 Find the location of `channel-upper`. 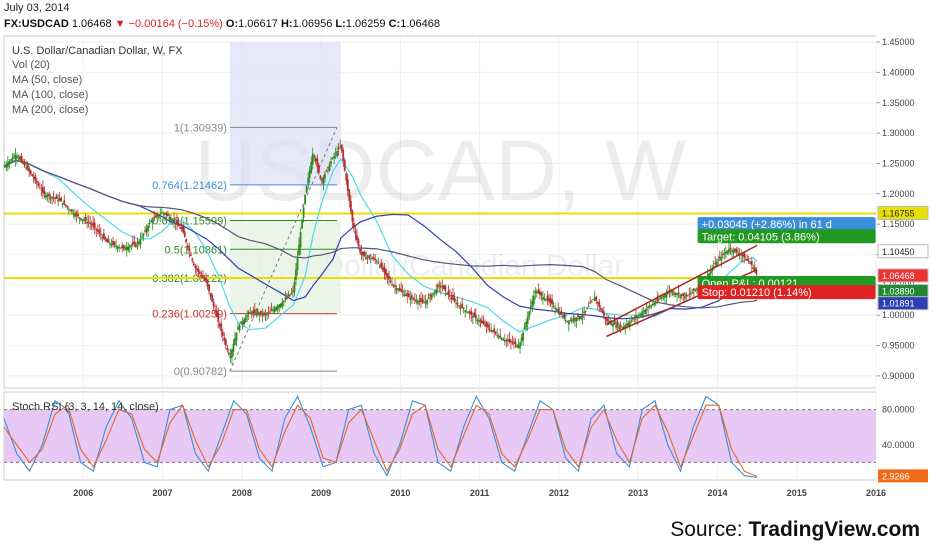

channel-upper is located at coordinates (682, 284).